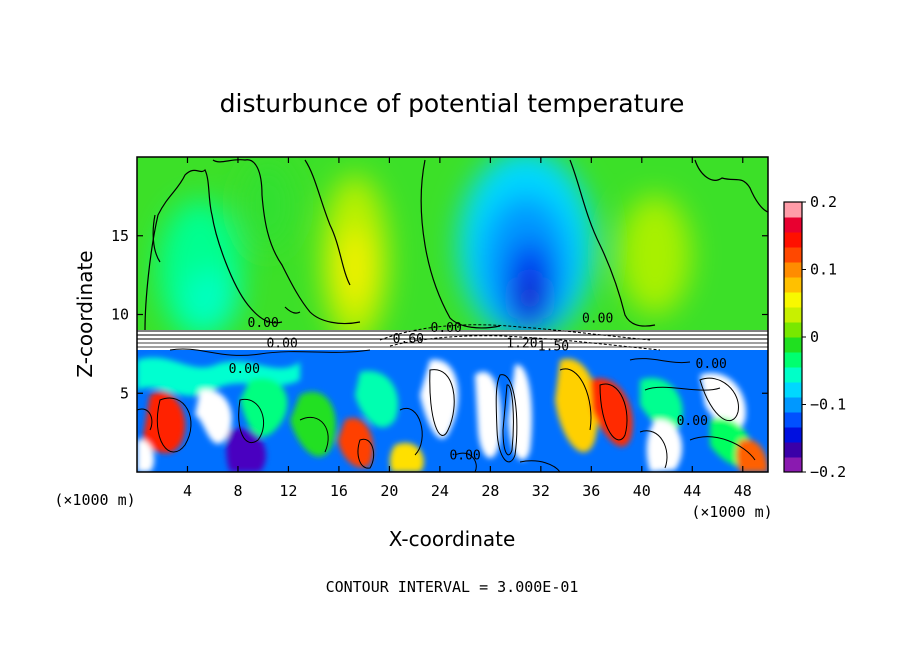 This screenshot has height=654, width=904. I want to click on chart-title: disturbunce of potential temperature, so click(452, 103).